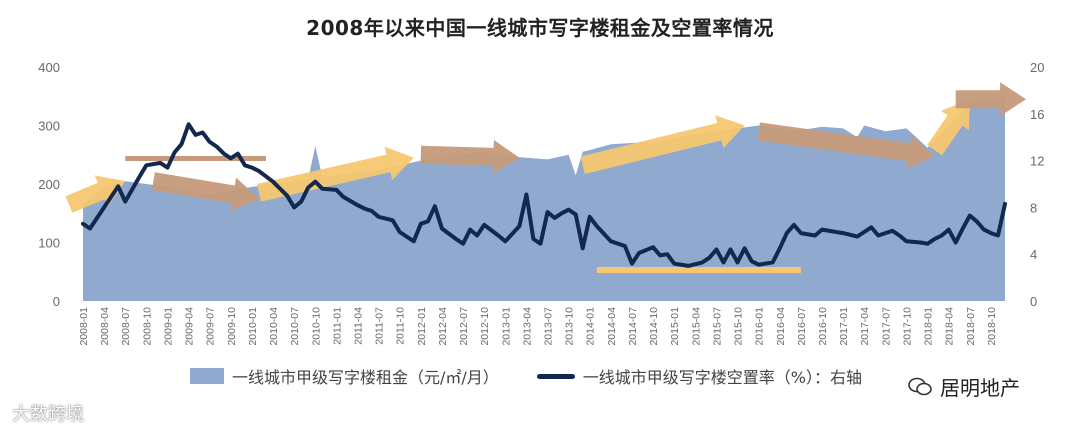 The height and width of the screenshot is (434, 1080). What do you see at coordinates (823, 326) in the screenshot?
I see `x-tick-2016-10: 2016-10` at bounding box center [823, 326].